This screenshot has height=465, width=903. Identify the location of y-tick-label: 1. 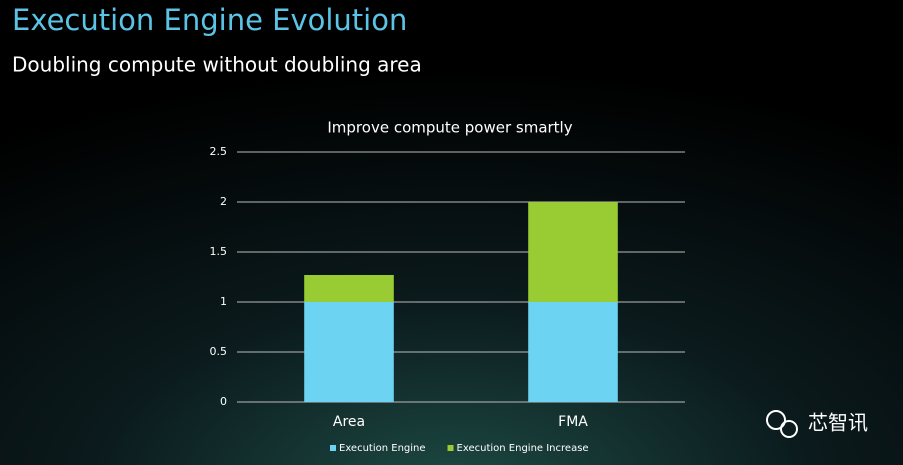
(223, 301).